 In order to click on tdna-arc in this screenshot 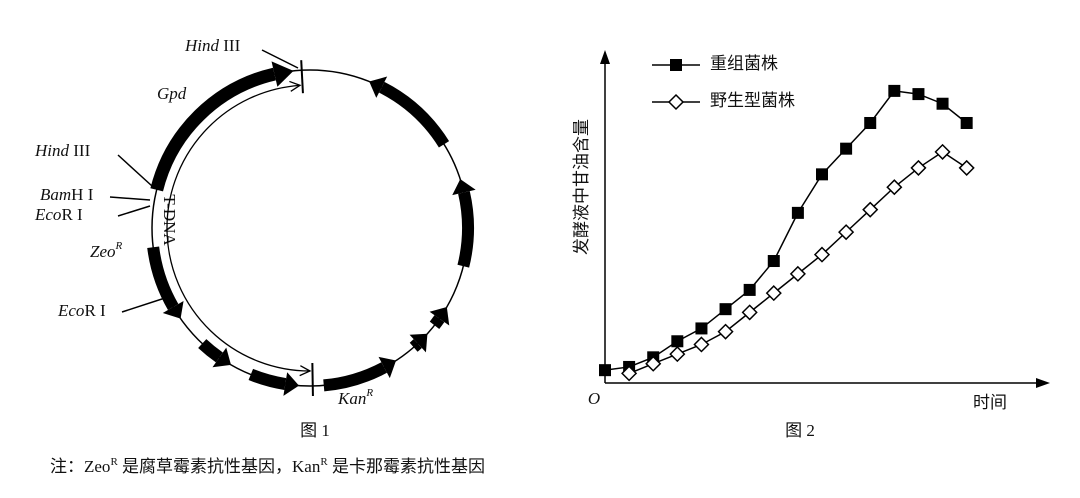, I will do `click(238, 228)`.